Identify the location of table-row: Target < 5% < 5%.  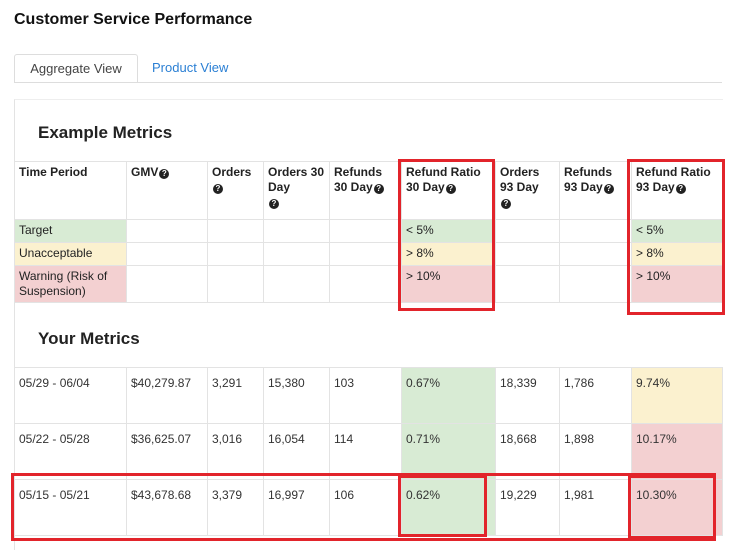
(368, 231).